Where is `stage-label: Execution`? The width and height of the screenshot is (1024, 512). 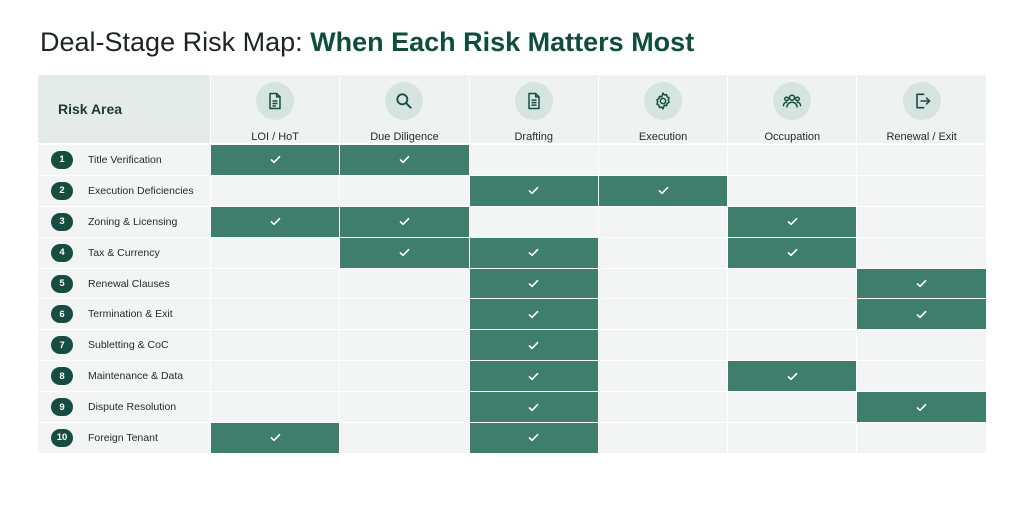 stage-label: Execution is located at coordinates (663, 137).